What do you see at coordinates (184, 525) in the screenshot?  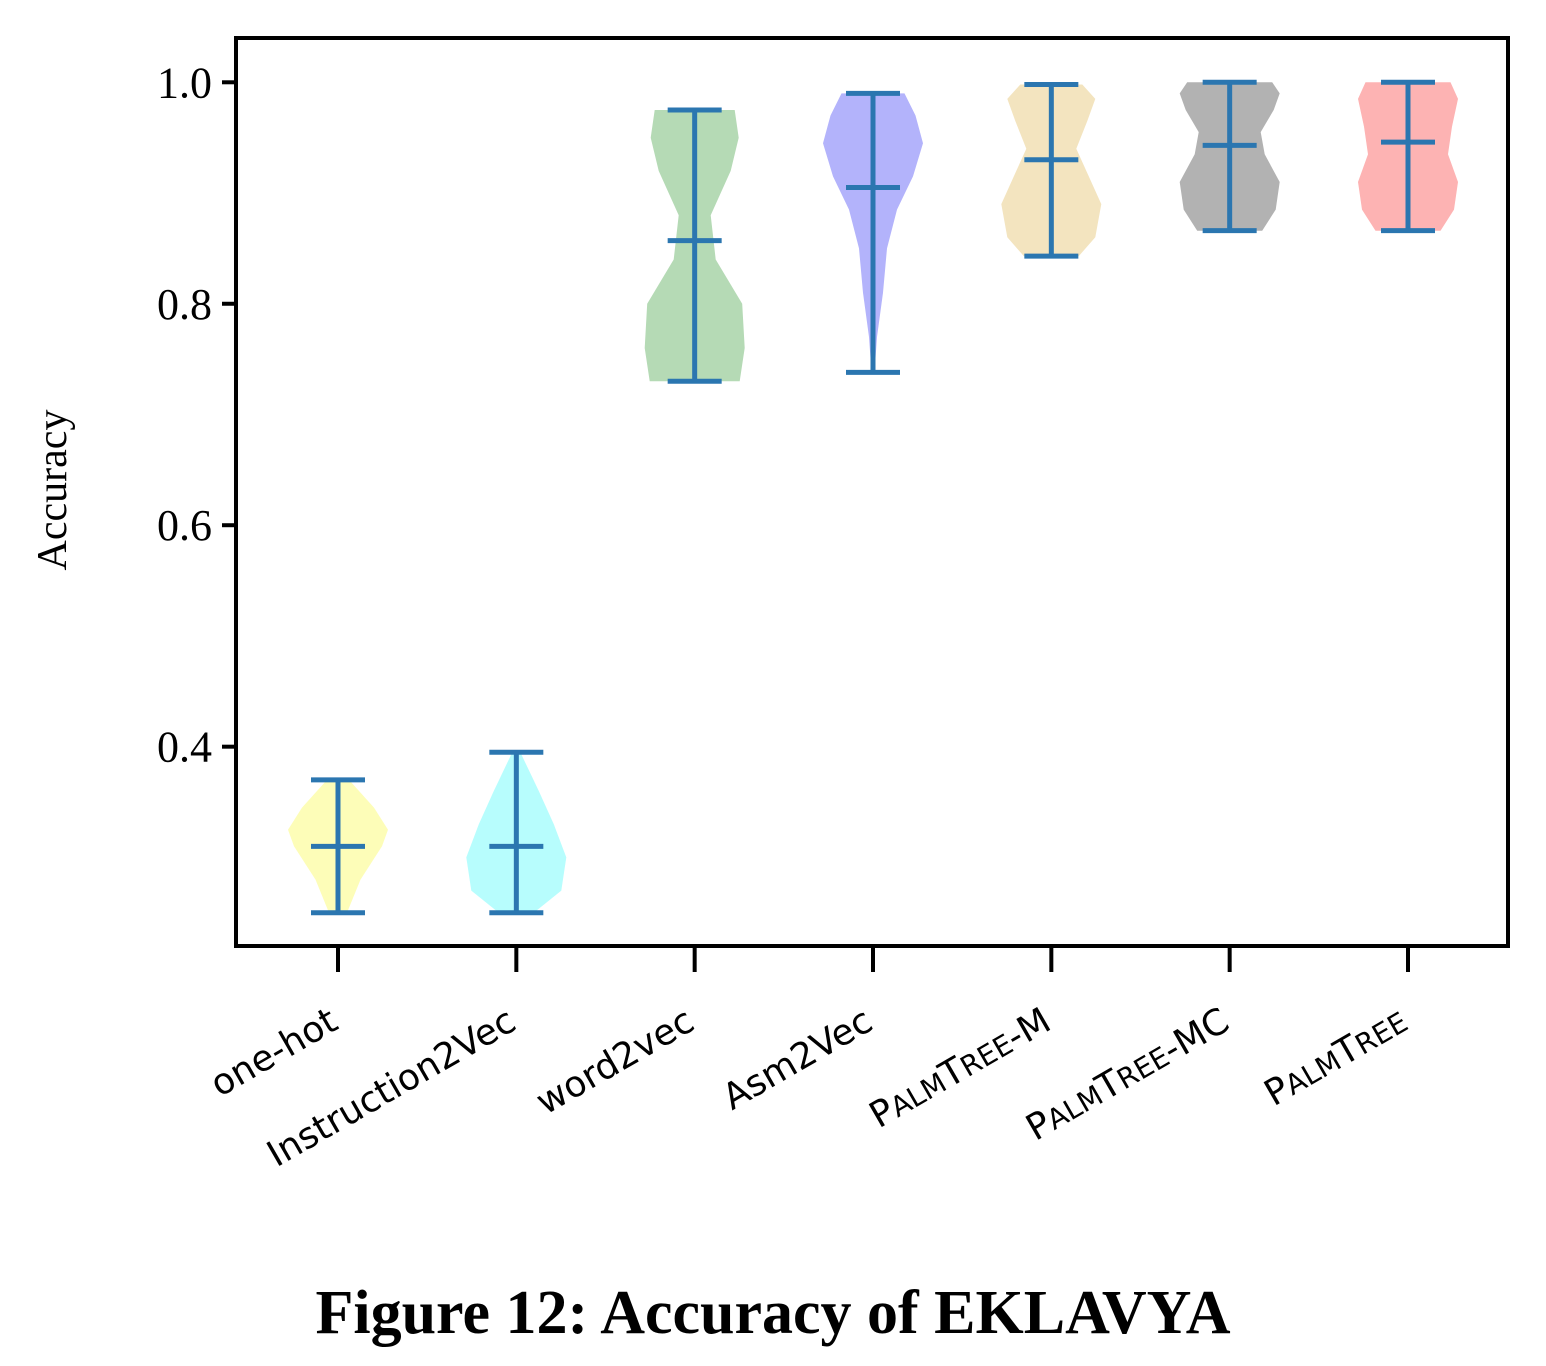 I see `y-tick-label: 0.6` at bounding box center [184, 525].